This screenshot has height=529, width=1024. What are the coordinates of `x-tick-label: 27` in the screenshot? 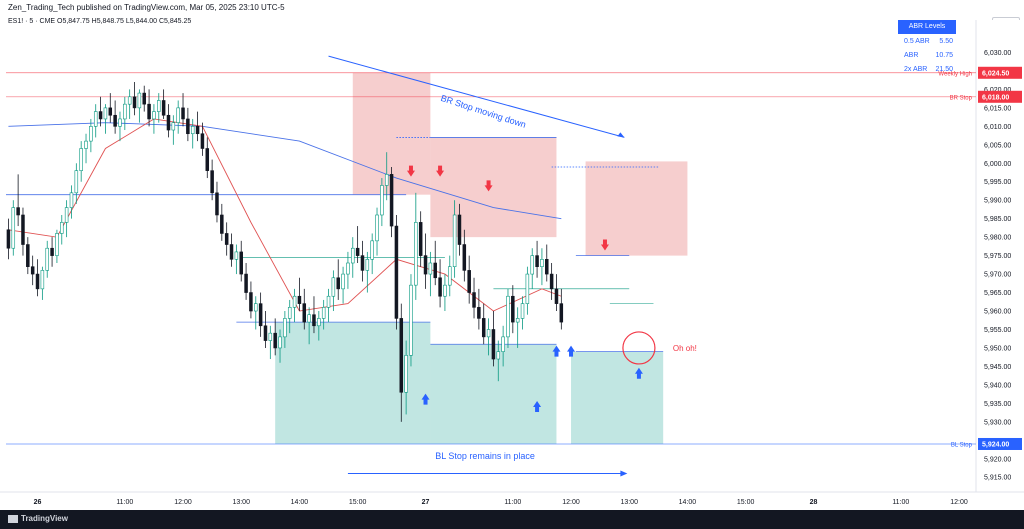 It's located at (426, 502).